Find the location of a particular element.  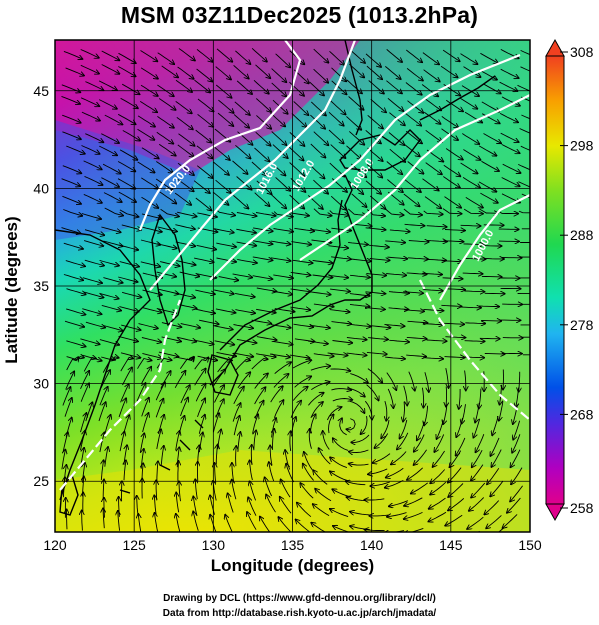

colorbar-bottom-arrow is located at coordinates (555, 512).